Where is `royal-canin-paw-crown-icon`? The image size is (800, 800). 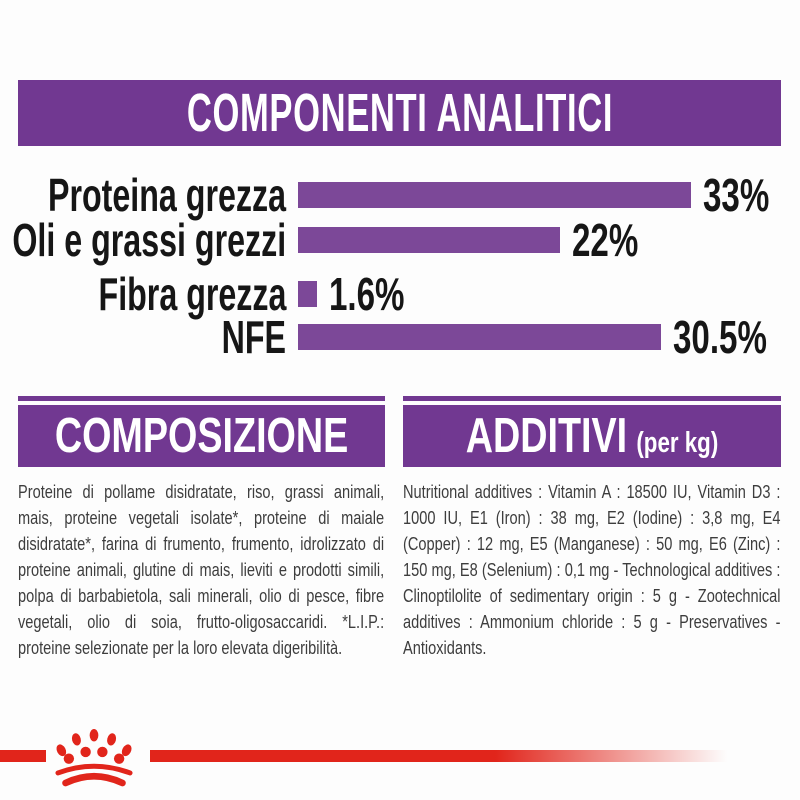
royal-canin-paw-crown-icon is located at coordinates (94, 758).